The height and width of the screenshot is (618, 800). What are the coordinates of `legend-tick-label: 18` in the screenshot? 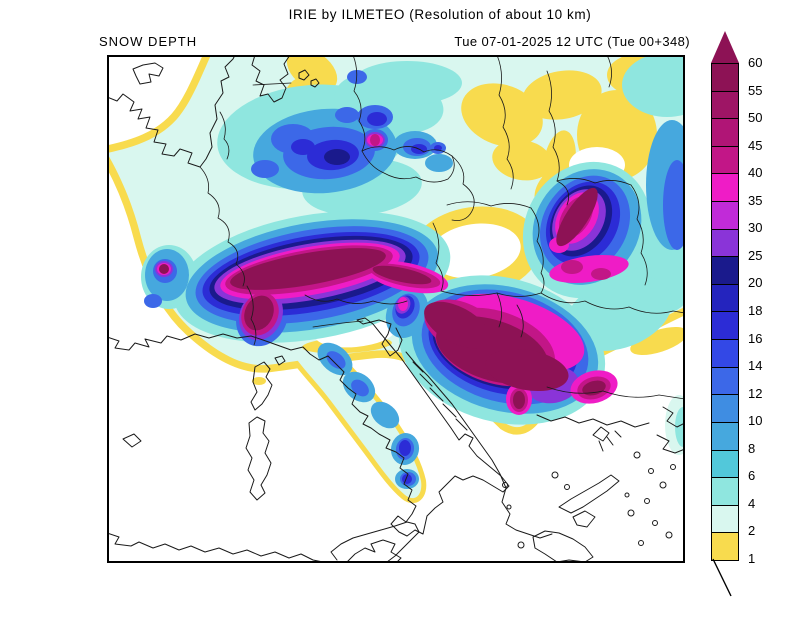 It's located at (755, 310).